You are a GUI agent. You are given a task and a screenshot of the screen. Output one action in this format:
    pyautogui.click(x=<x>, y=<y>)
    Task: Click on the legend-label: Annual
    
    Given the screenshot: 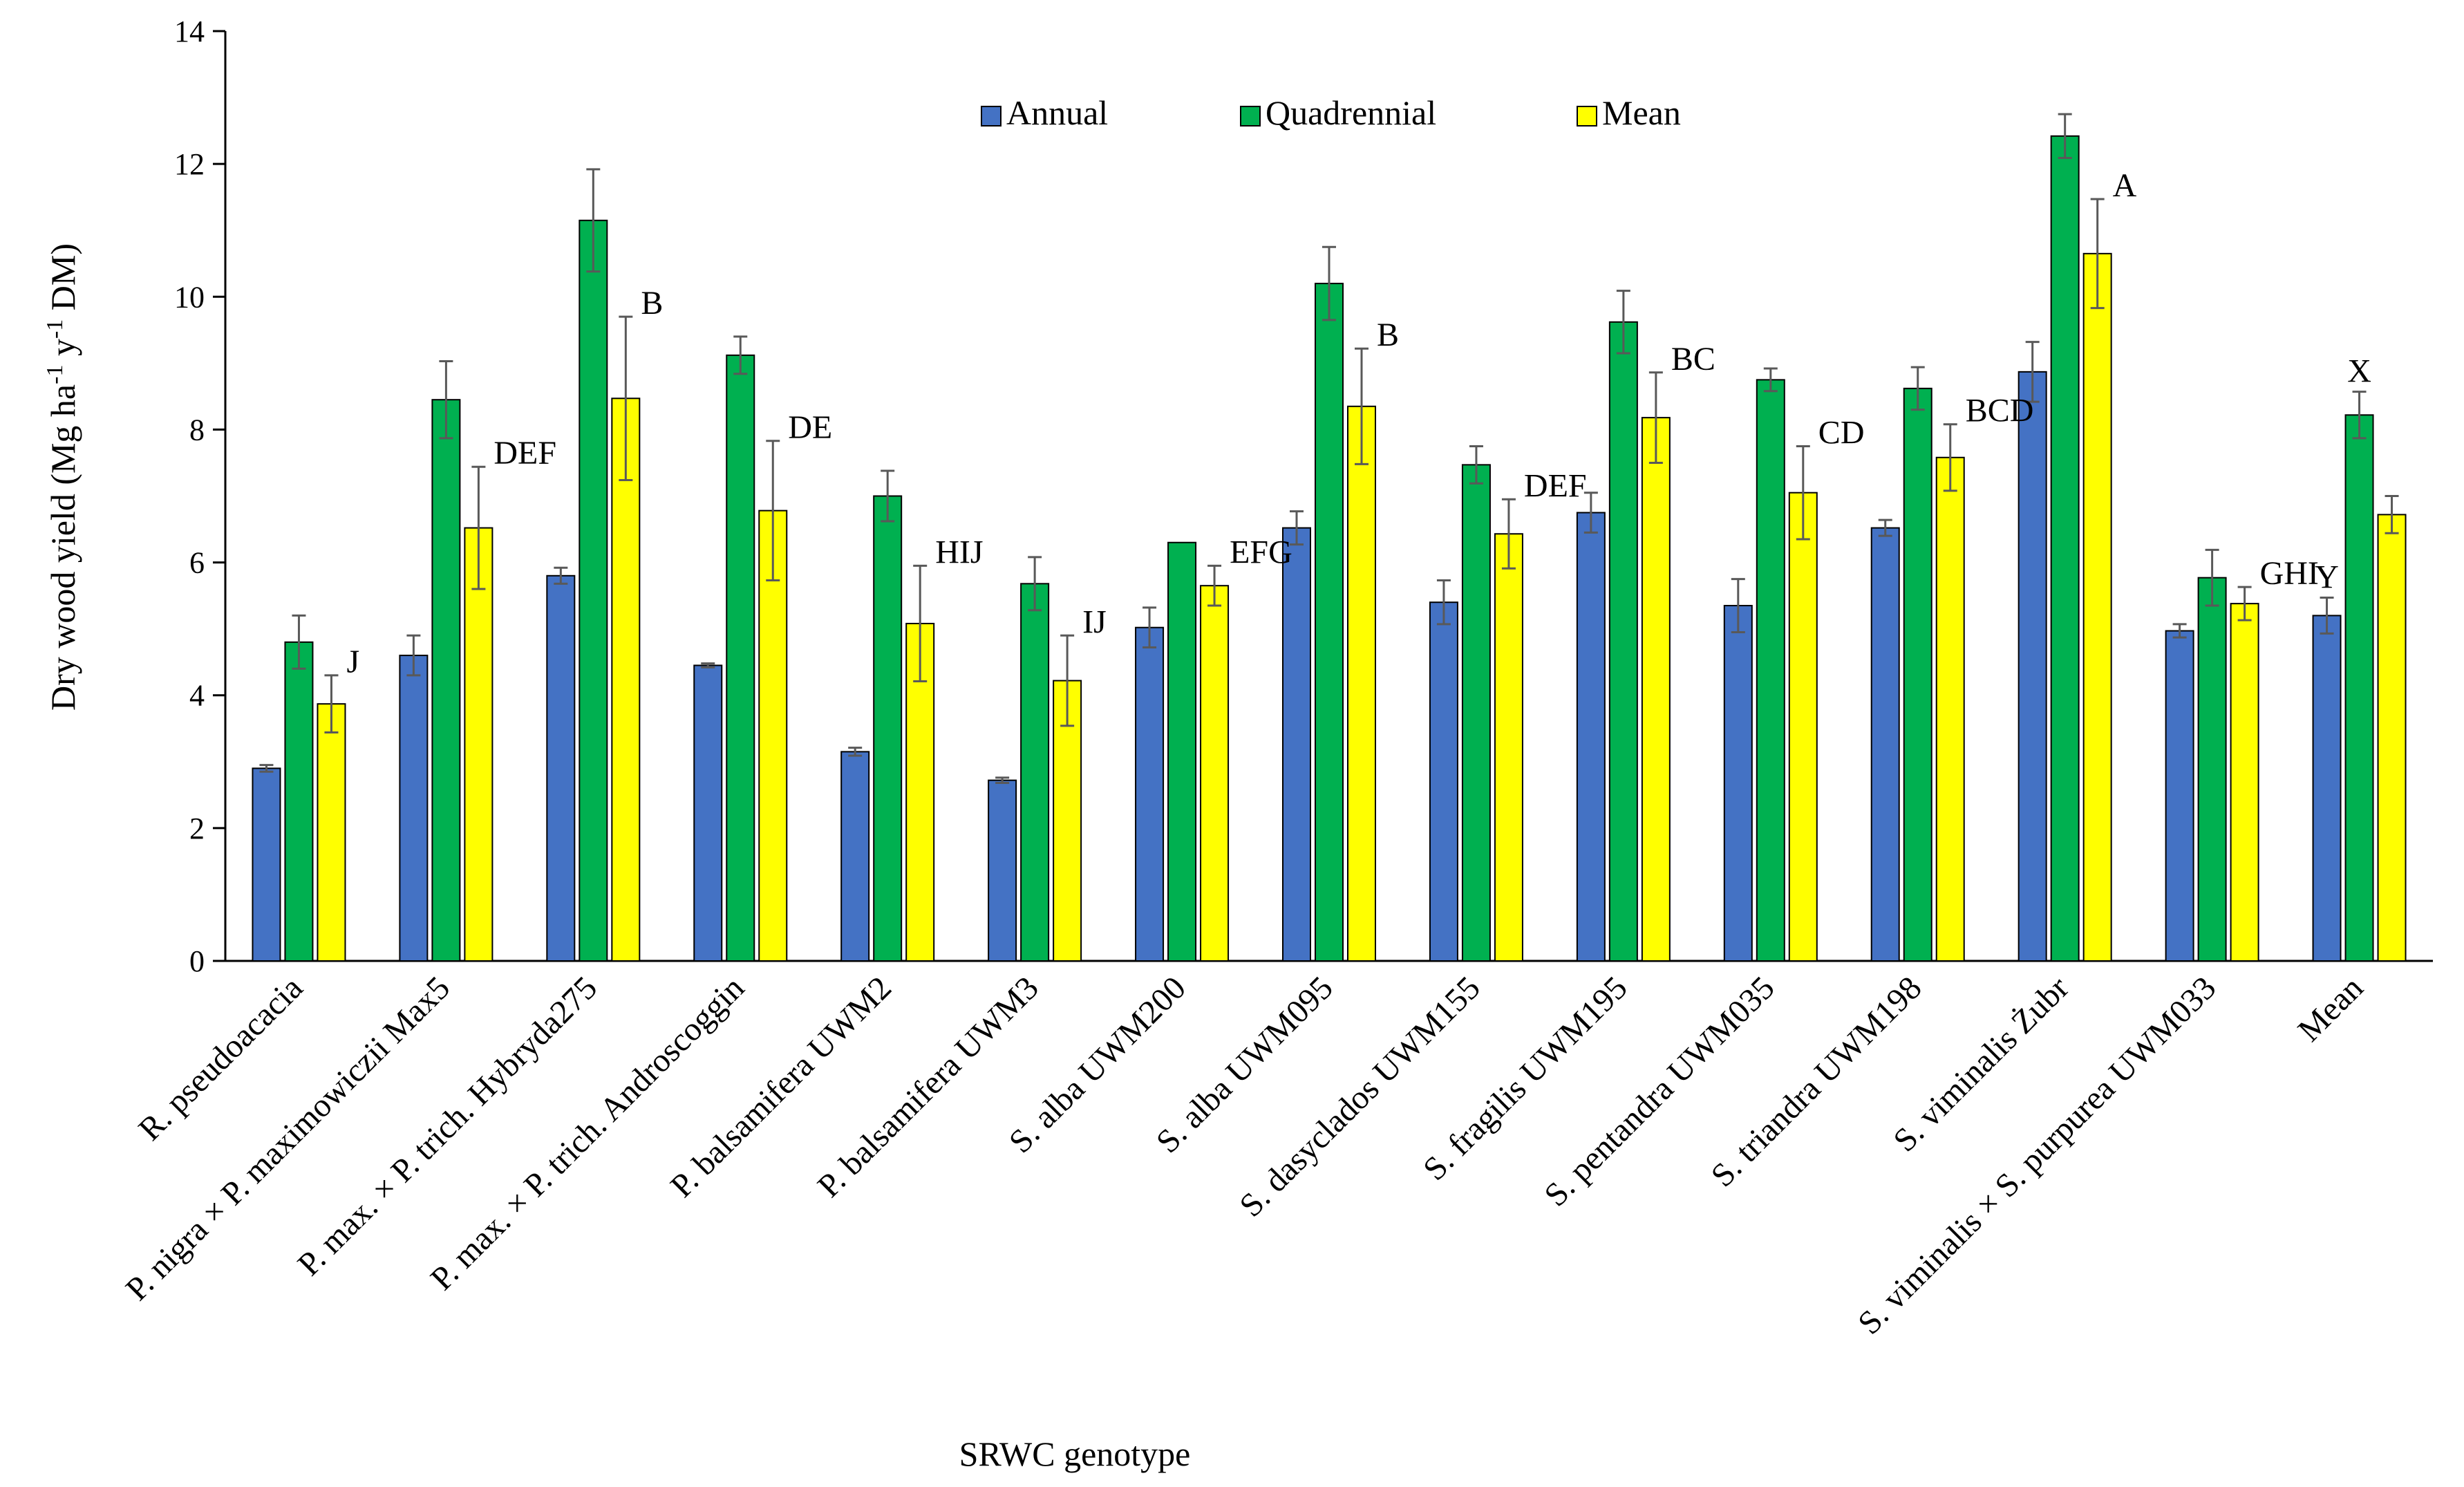 What is the action you would take?
    pyautogui.click(x=1057, y=112)
    